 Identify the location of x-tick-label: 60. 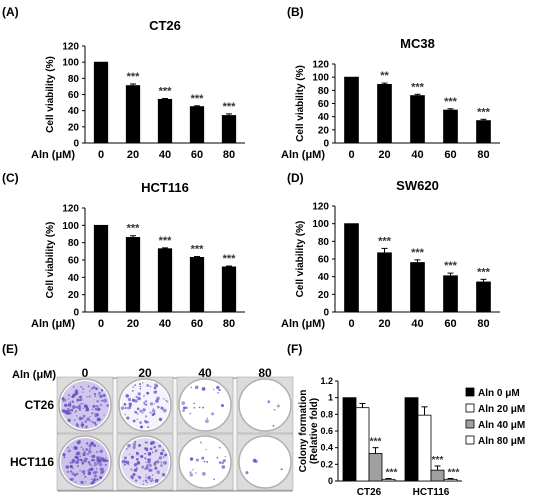
(450, 155).